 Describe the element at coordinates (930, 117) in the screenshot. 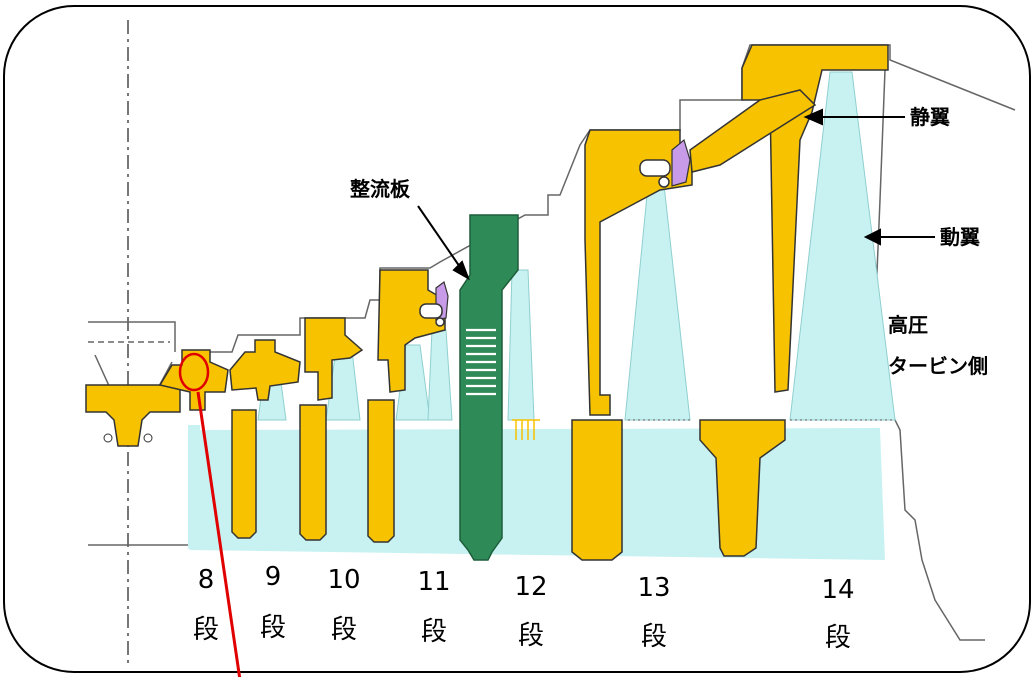

I see `stator-vane-label: 静翼` at that location.